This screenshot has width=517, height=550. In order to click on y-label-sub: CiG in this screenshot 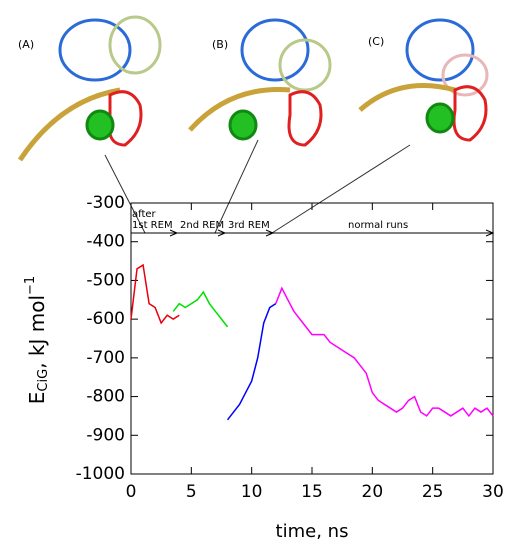, I will do `click(43, 380)`.